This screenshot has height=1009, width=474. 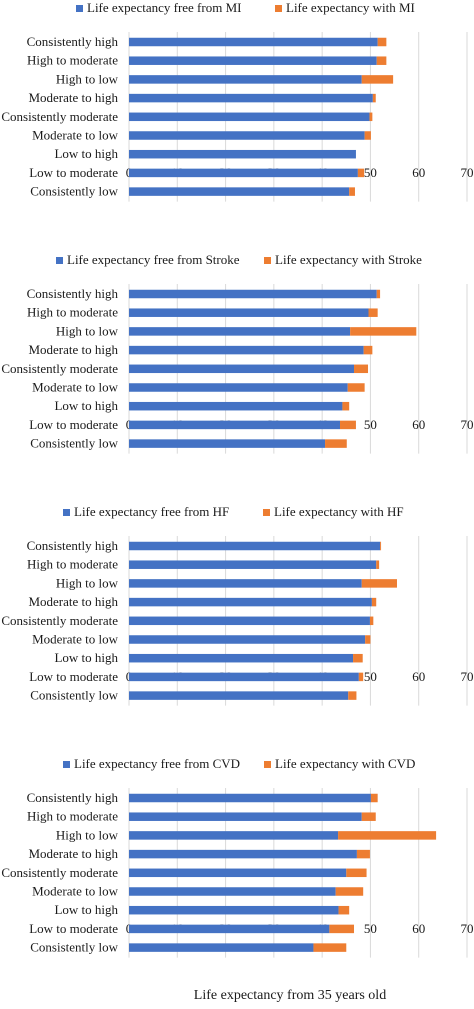 What do you see at coordinates (348, 259) in the screenshot?
I see `legend-entry-2: Life expectancy with Stroke` at bounding box center [348, 259].